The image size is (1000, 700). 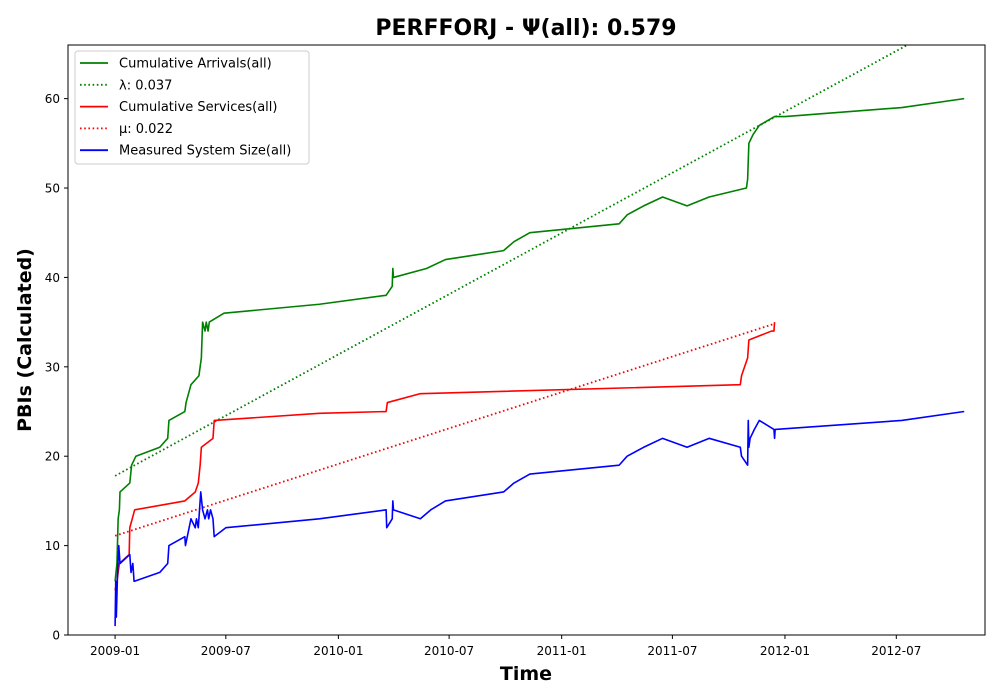 I want to click on x-tick-label: 2012-07, so click(x=896, y=651).